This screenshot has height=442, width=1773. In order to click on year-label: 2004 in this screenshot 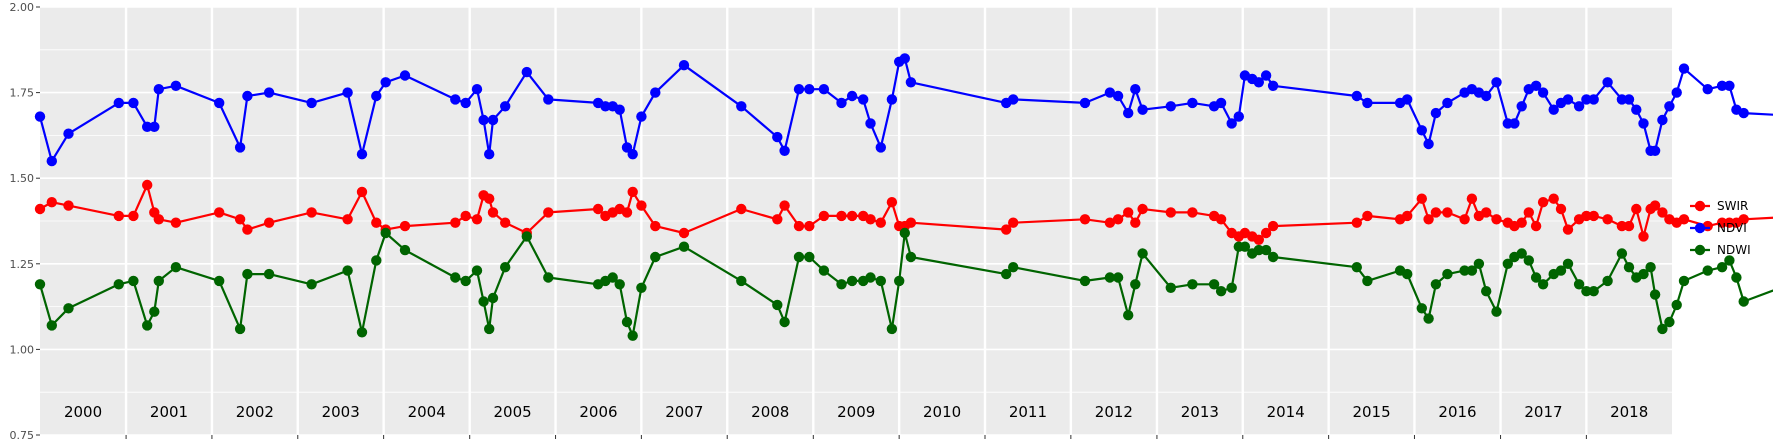, I will do `click(427, 412)`.